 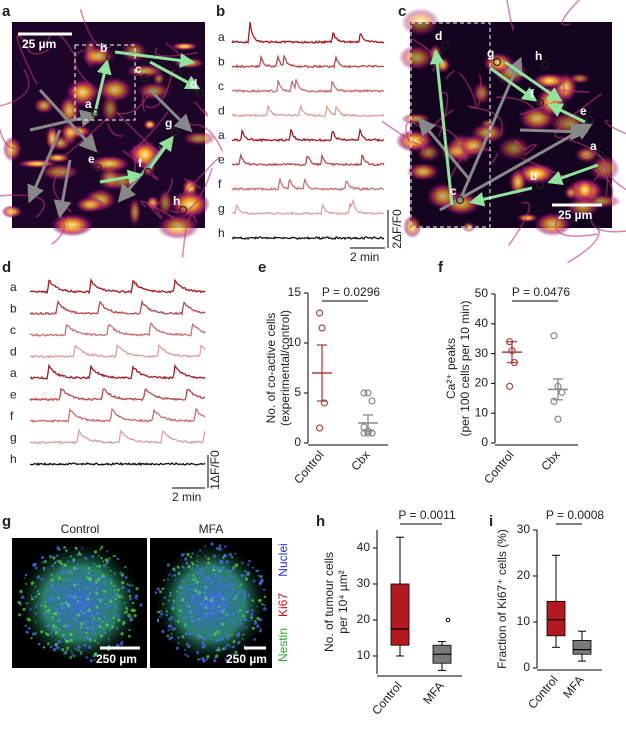 What do you see at coordinates (343, 601) in the screenshot?
I see `y-axis-label: per 10⁴ µm²` at bounding box center [343, 601].